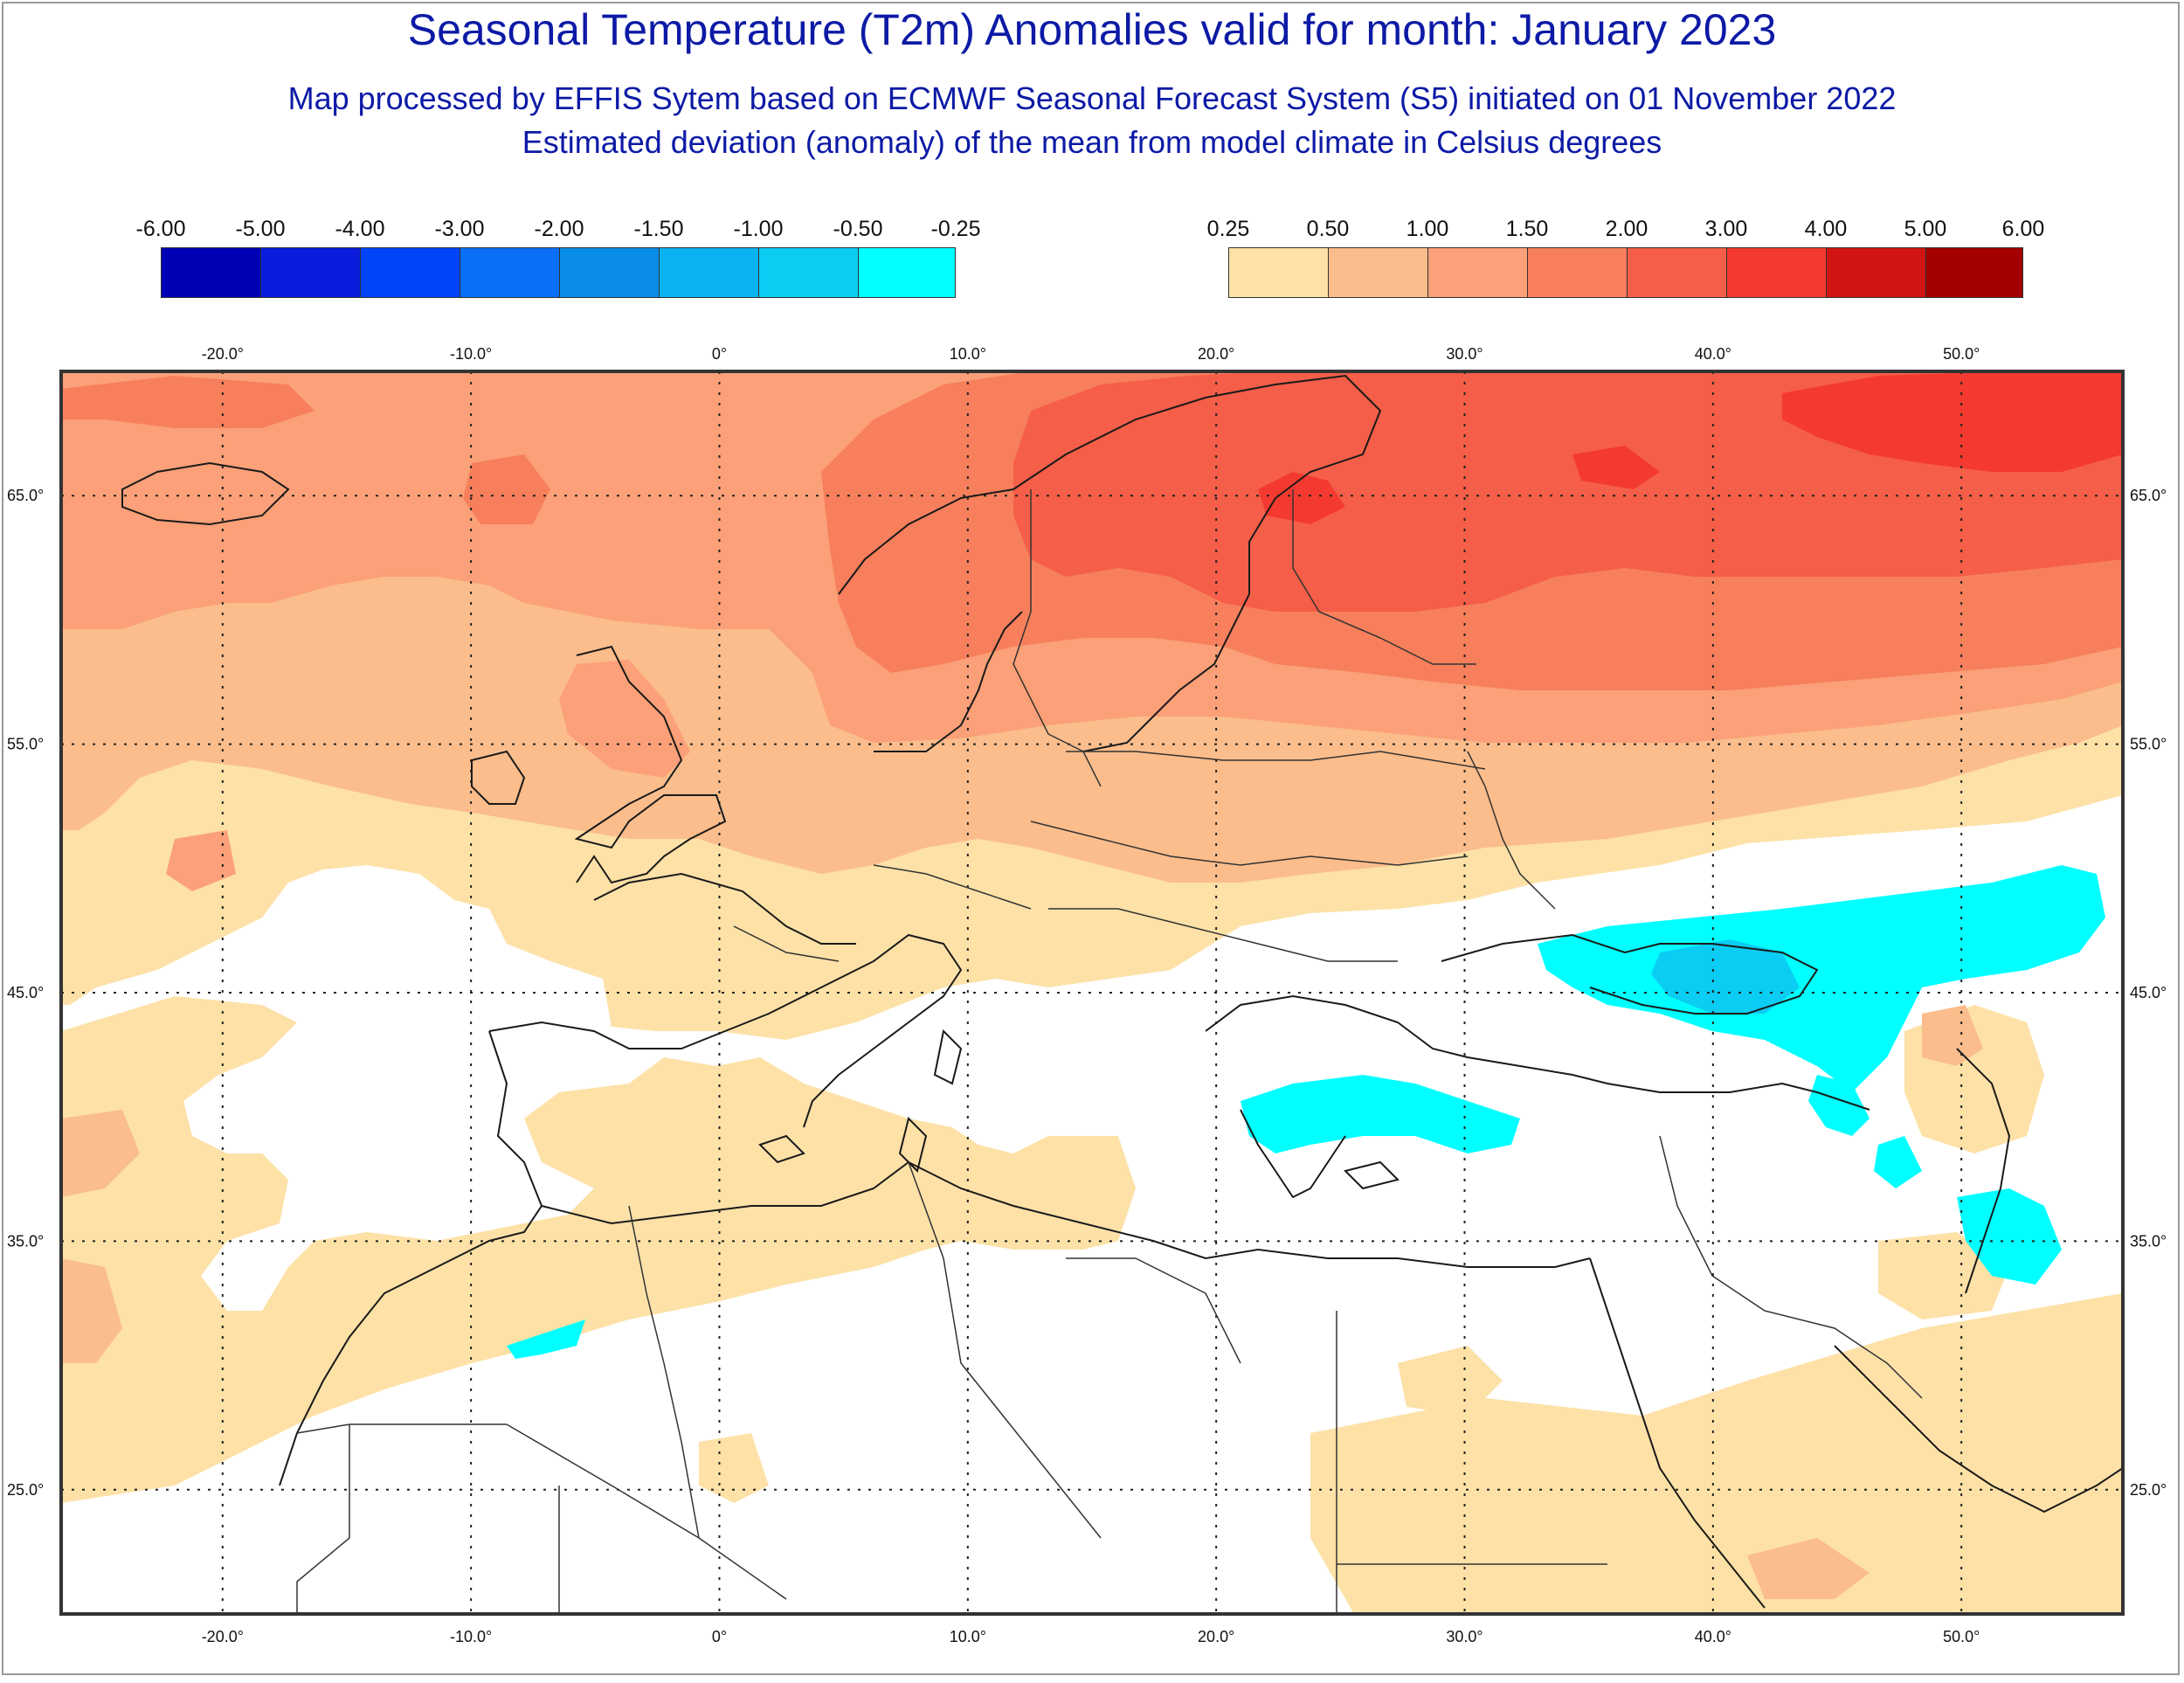 This screenshot has width=2184, height=1683. What do you see at coordinates (658, 229) in the screenshot?
I see `legend-cold-tick: -1.50` at bounding box center [658, 229].